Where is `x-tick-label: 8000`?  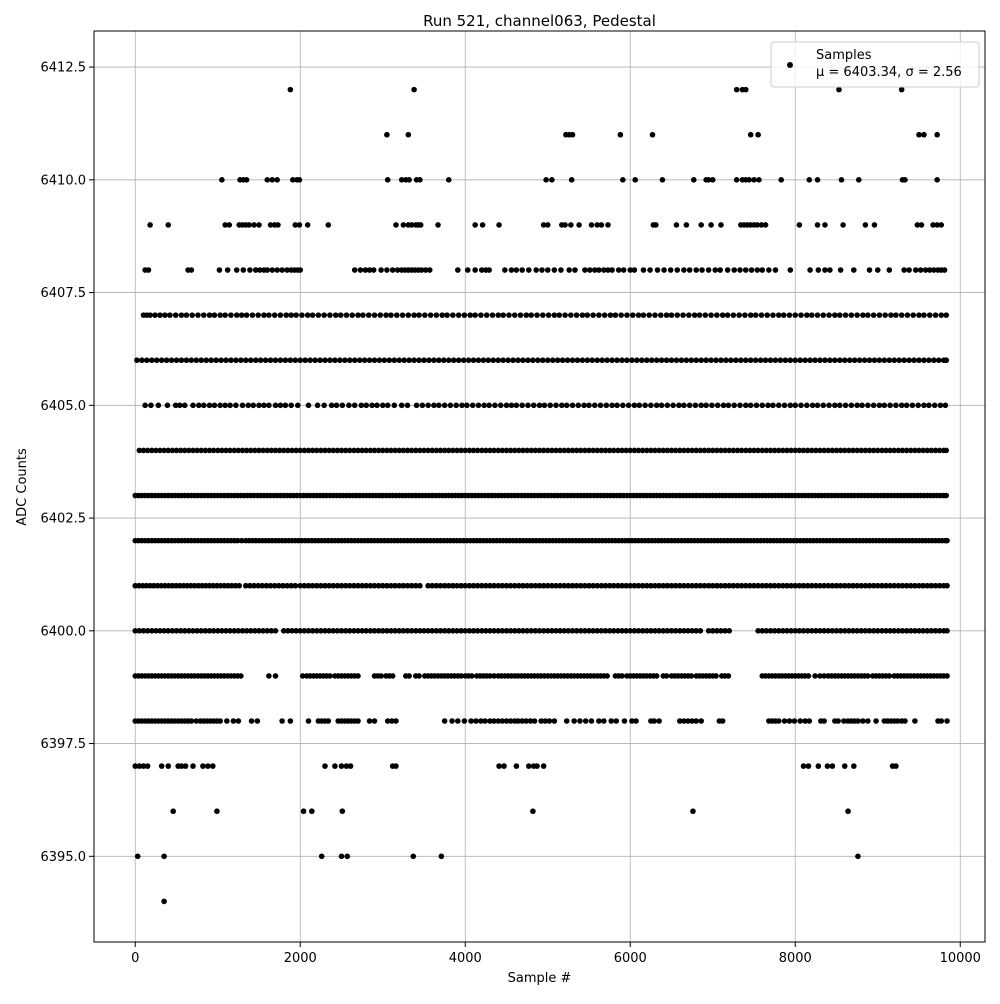
x-tick-label: 8000 is located at coordinates (795, 958).